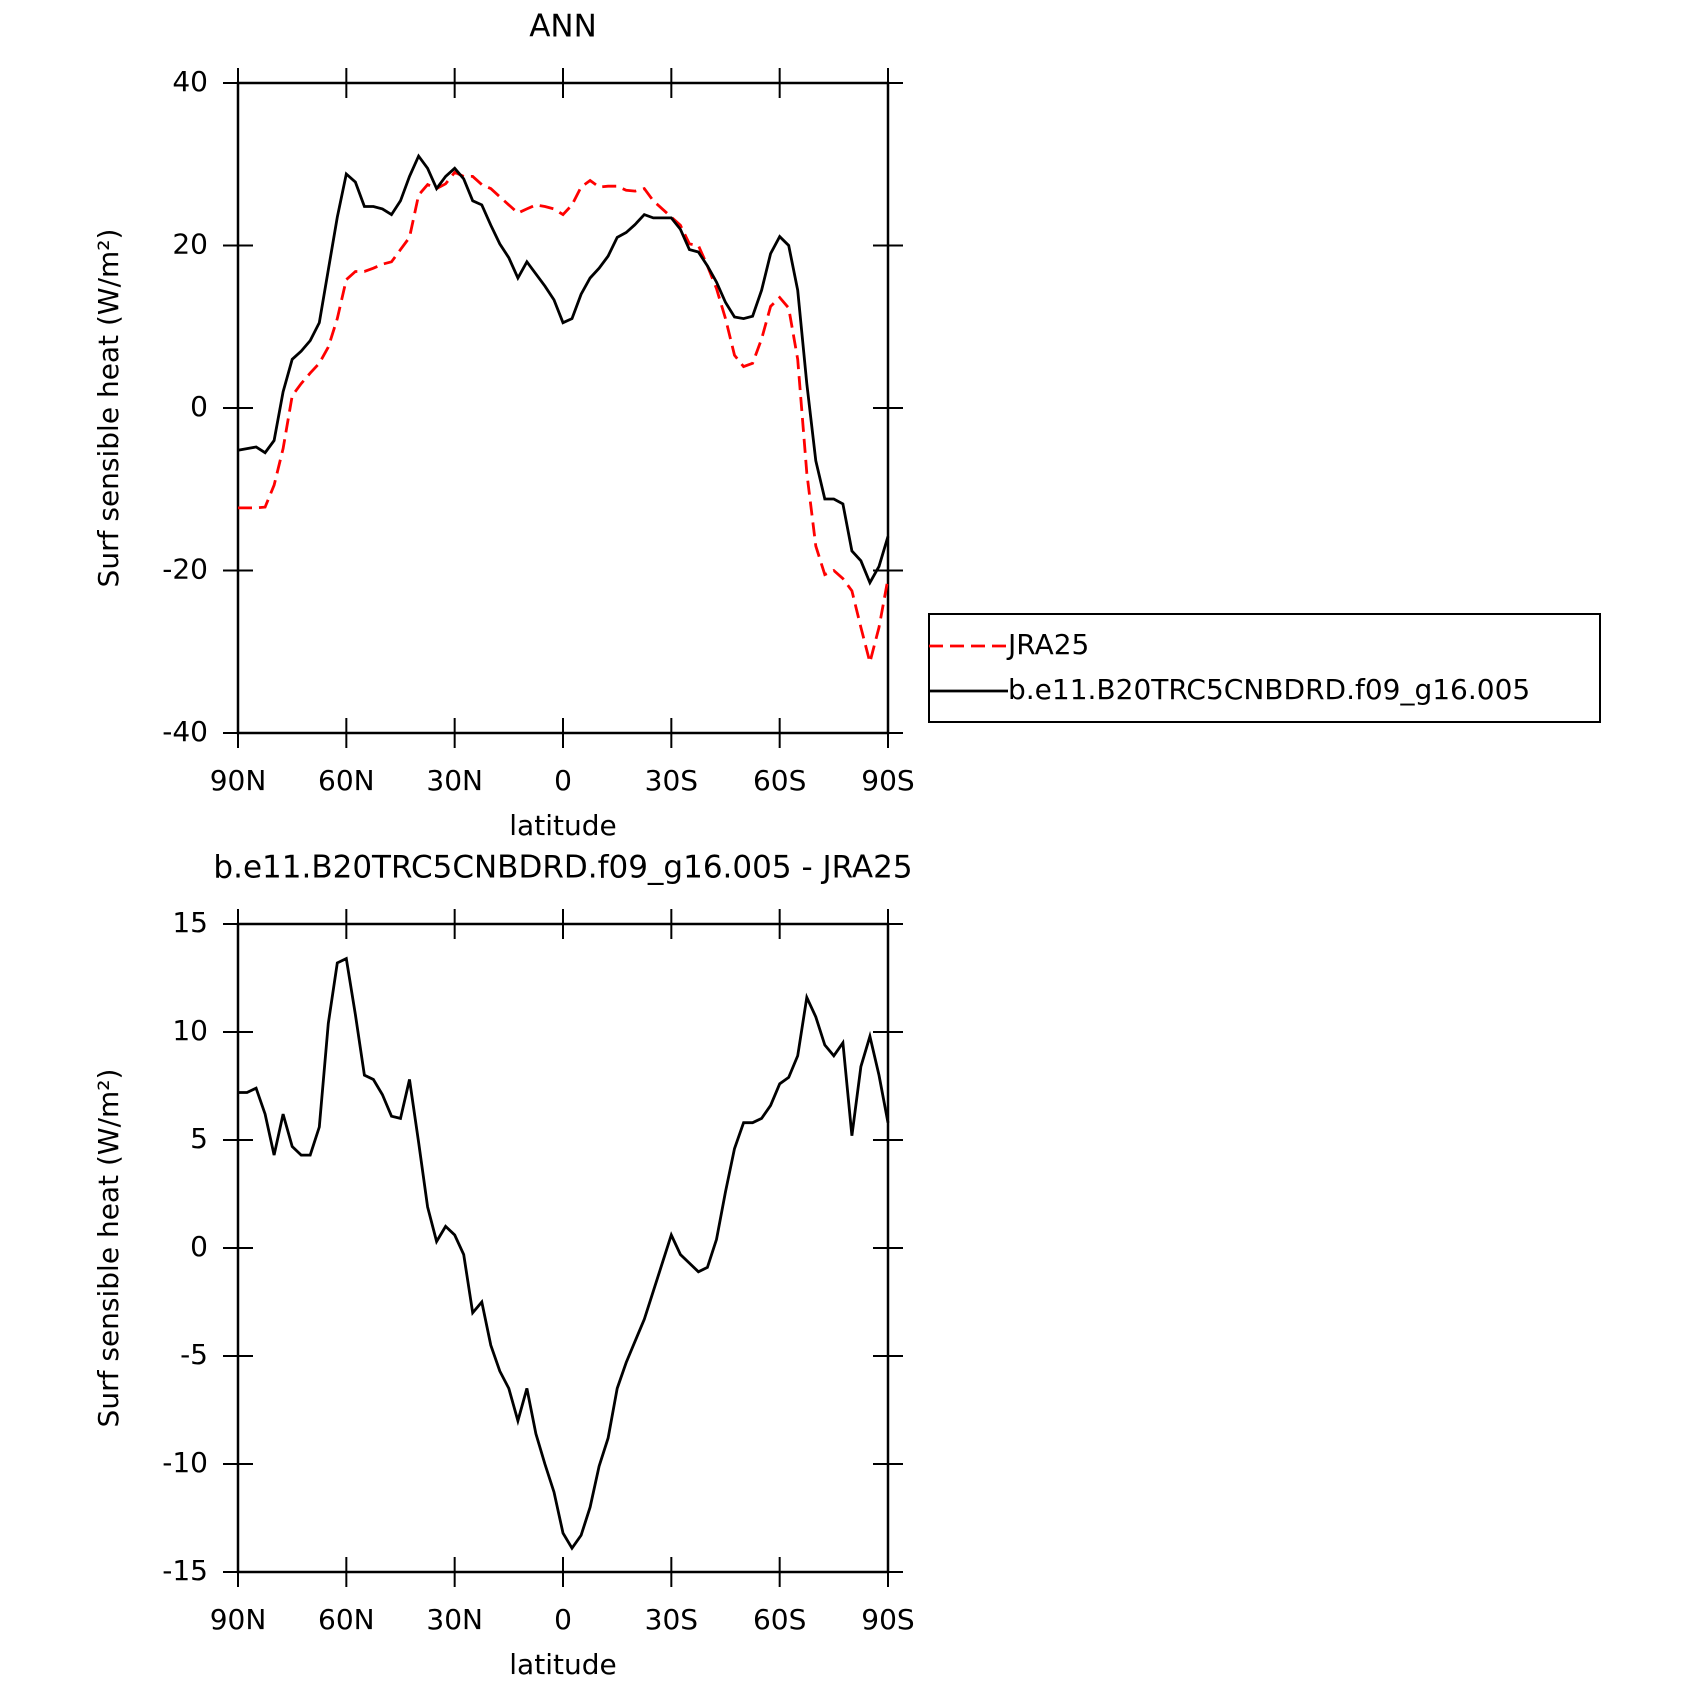 Image resolution: width=1681 pixels, height=1681 pixels. Describe the element at coordinates (185, 569) in the screenshot. I see `y-tick-label: -20` at that location.